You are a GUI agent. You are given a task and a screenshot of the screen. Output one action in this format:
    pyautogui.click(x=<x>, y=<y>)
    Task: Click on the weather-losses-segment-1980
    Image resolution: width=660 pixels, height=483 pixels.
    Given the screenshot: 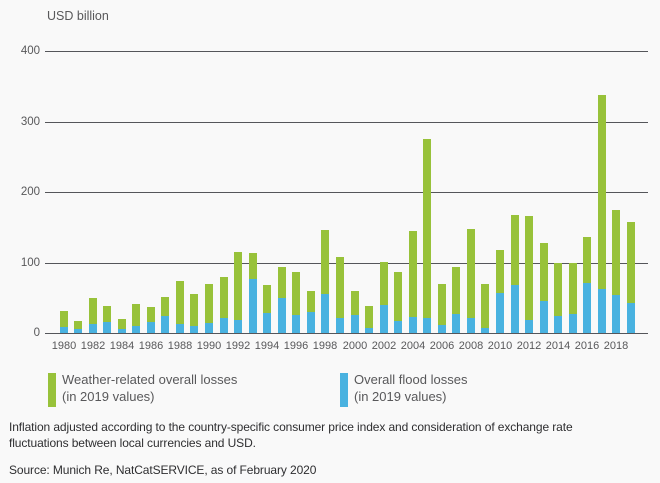 What is the action you would take?
    pyautogui.click(x=64, y=322)
    